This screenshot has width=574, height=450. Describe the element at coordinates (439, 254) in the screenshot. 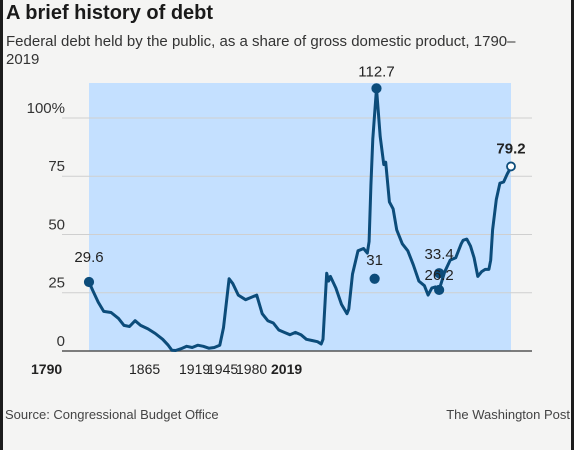

I see `annotation-label: 33.4` at that location.